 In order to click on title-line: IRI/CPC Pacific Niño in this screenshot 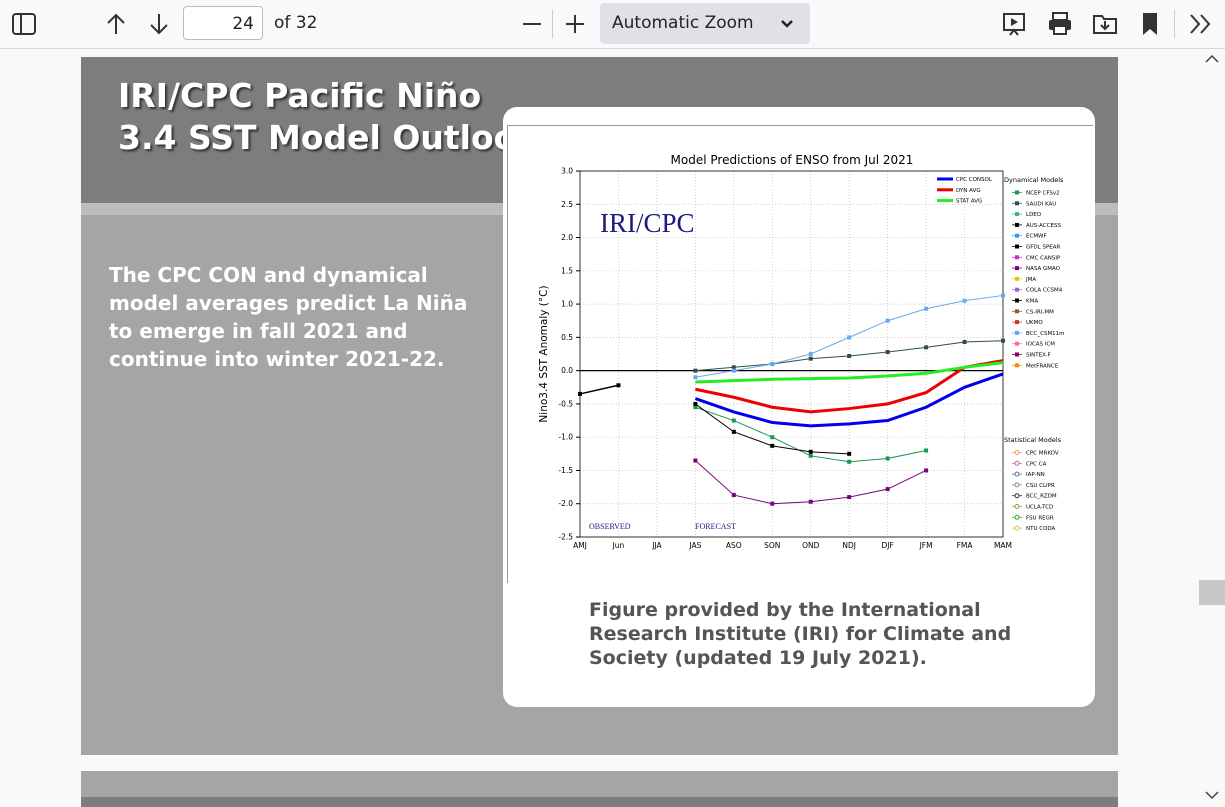, I will do `click(300, 95)`.